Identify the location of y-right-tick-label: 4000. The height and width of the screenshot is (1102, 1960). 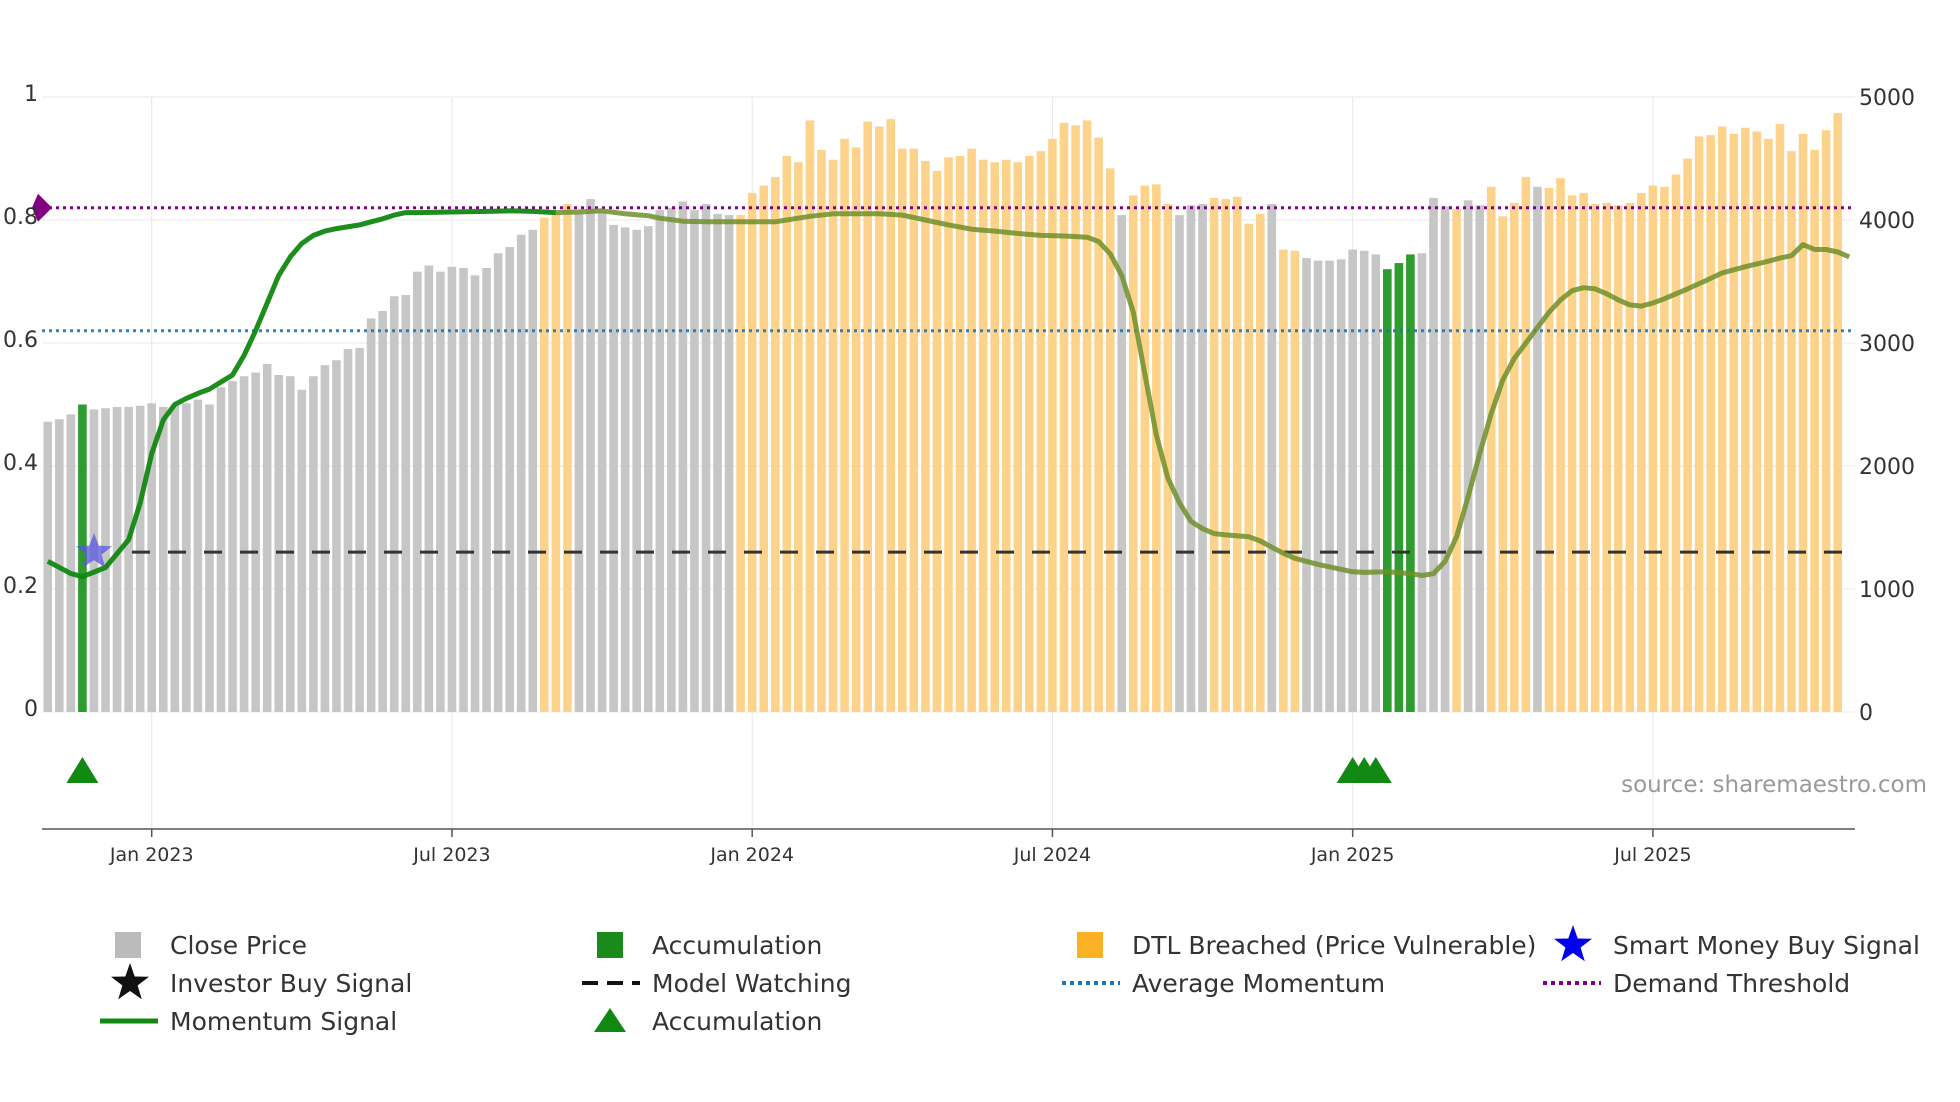
(1887, 221).